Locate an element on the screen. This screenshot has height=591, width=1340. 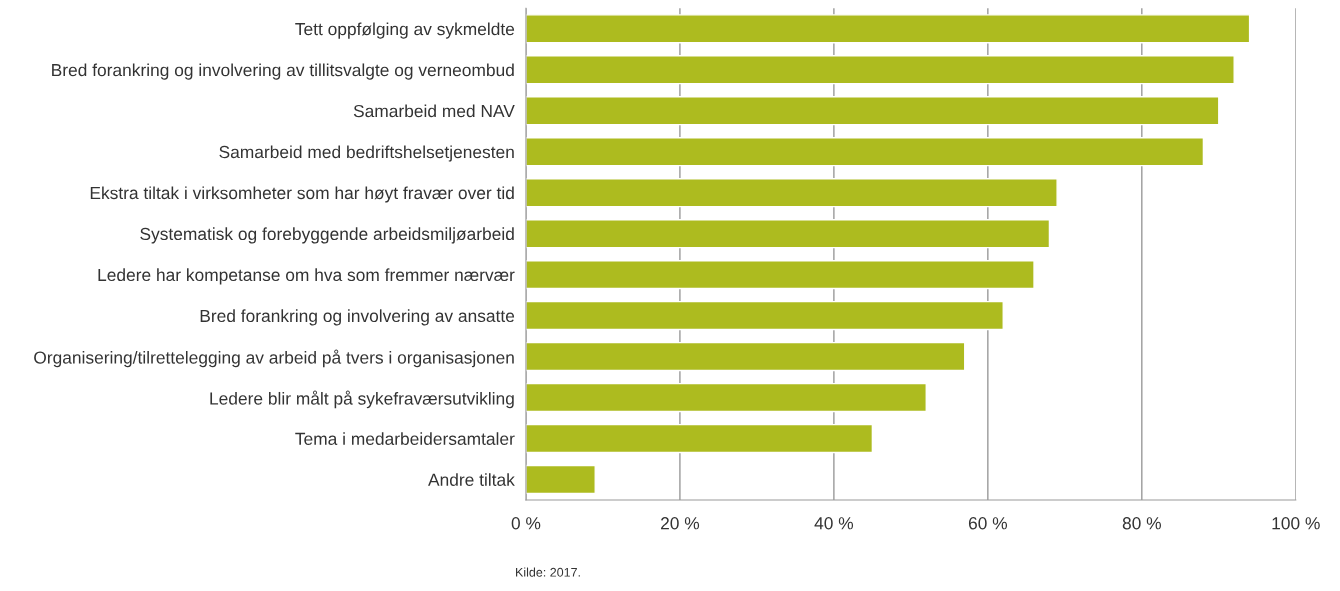
x-tick-label: 100 % is located at coordinates (1296, 523).